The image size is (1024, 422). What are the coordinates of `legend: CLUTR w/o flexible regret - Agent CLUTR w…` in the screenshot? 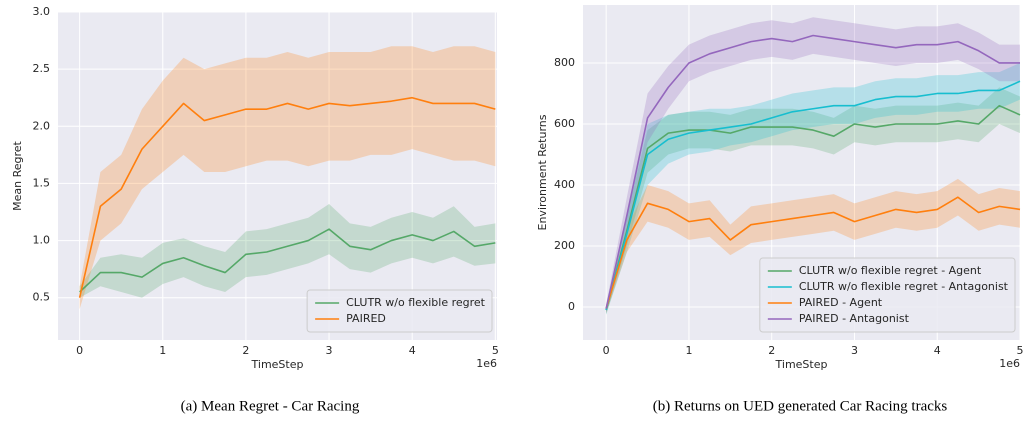 It's located at (887, 295).